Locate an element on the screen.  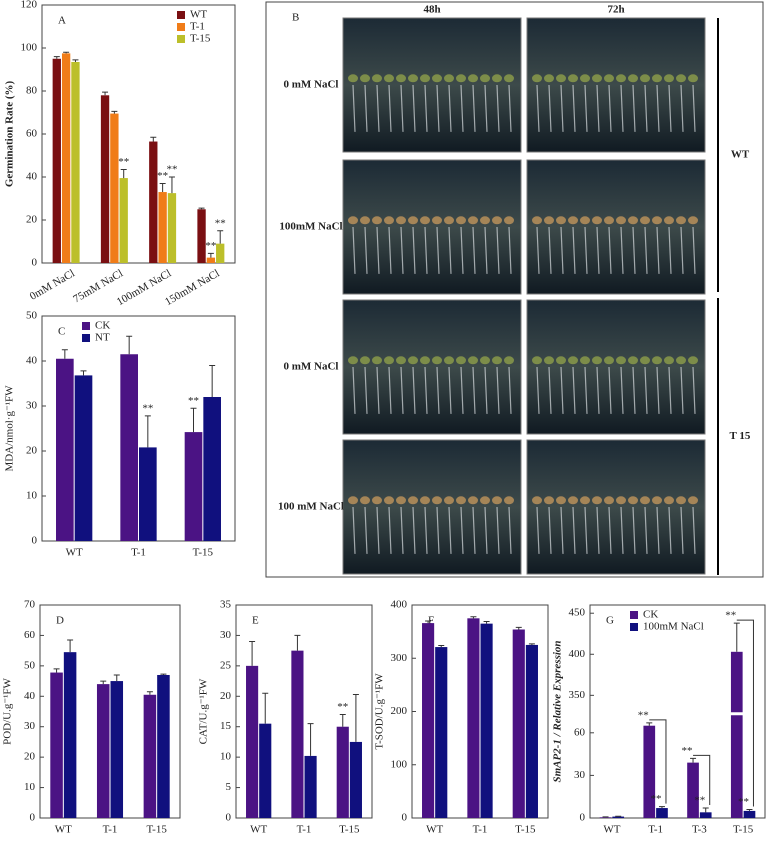
seedling-photo is located at coordinates (432, 227).